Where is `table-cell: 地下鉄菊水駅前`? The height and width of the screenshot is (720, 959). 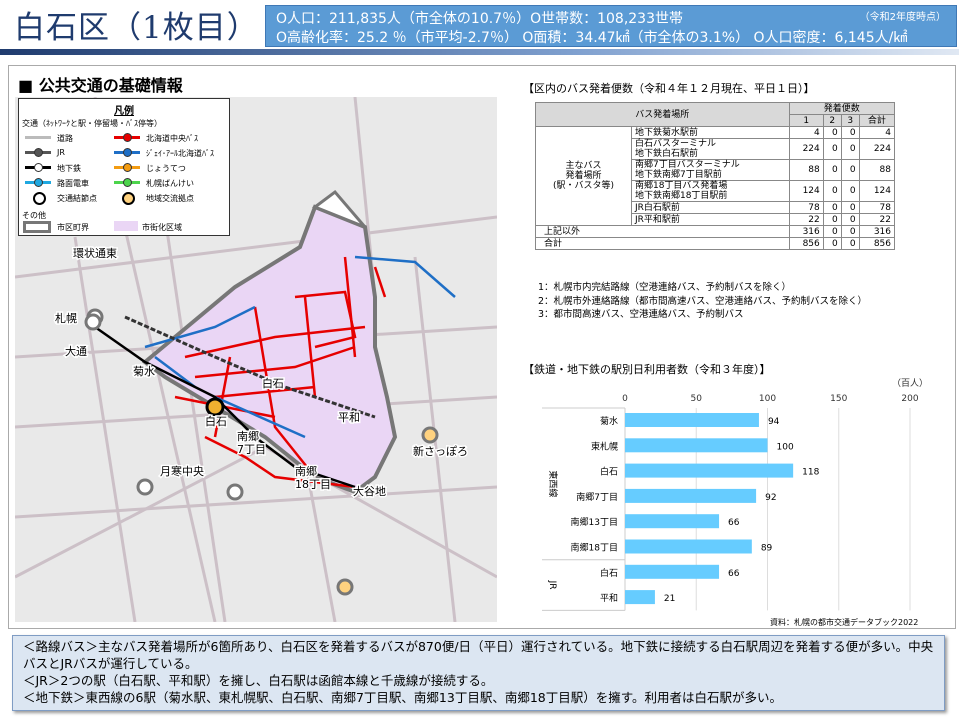 table-cell: 地下鉄菊水駅前 is located at coordinates (710, 132).